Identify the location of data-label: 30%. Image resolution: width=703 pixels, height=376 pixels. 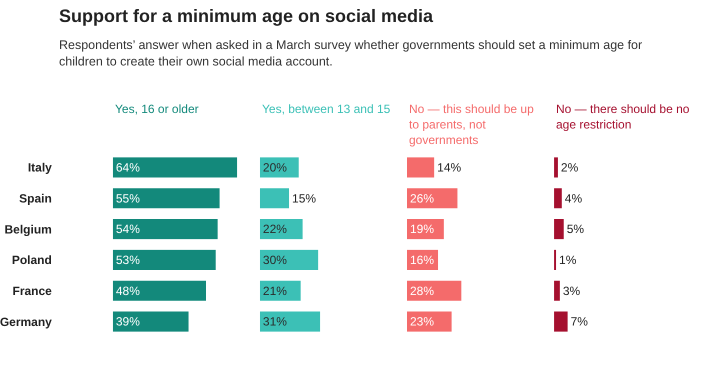
(275, 259).